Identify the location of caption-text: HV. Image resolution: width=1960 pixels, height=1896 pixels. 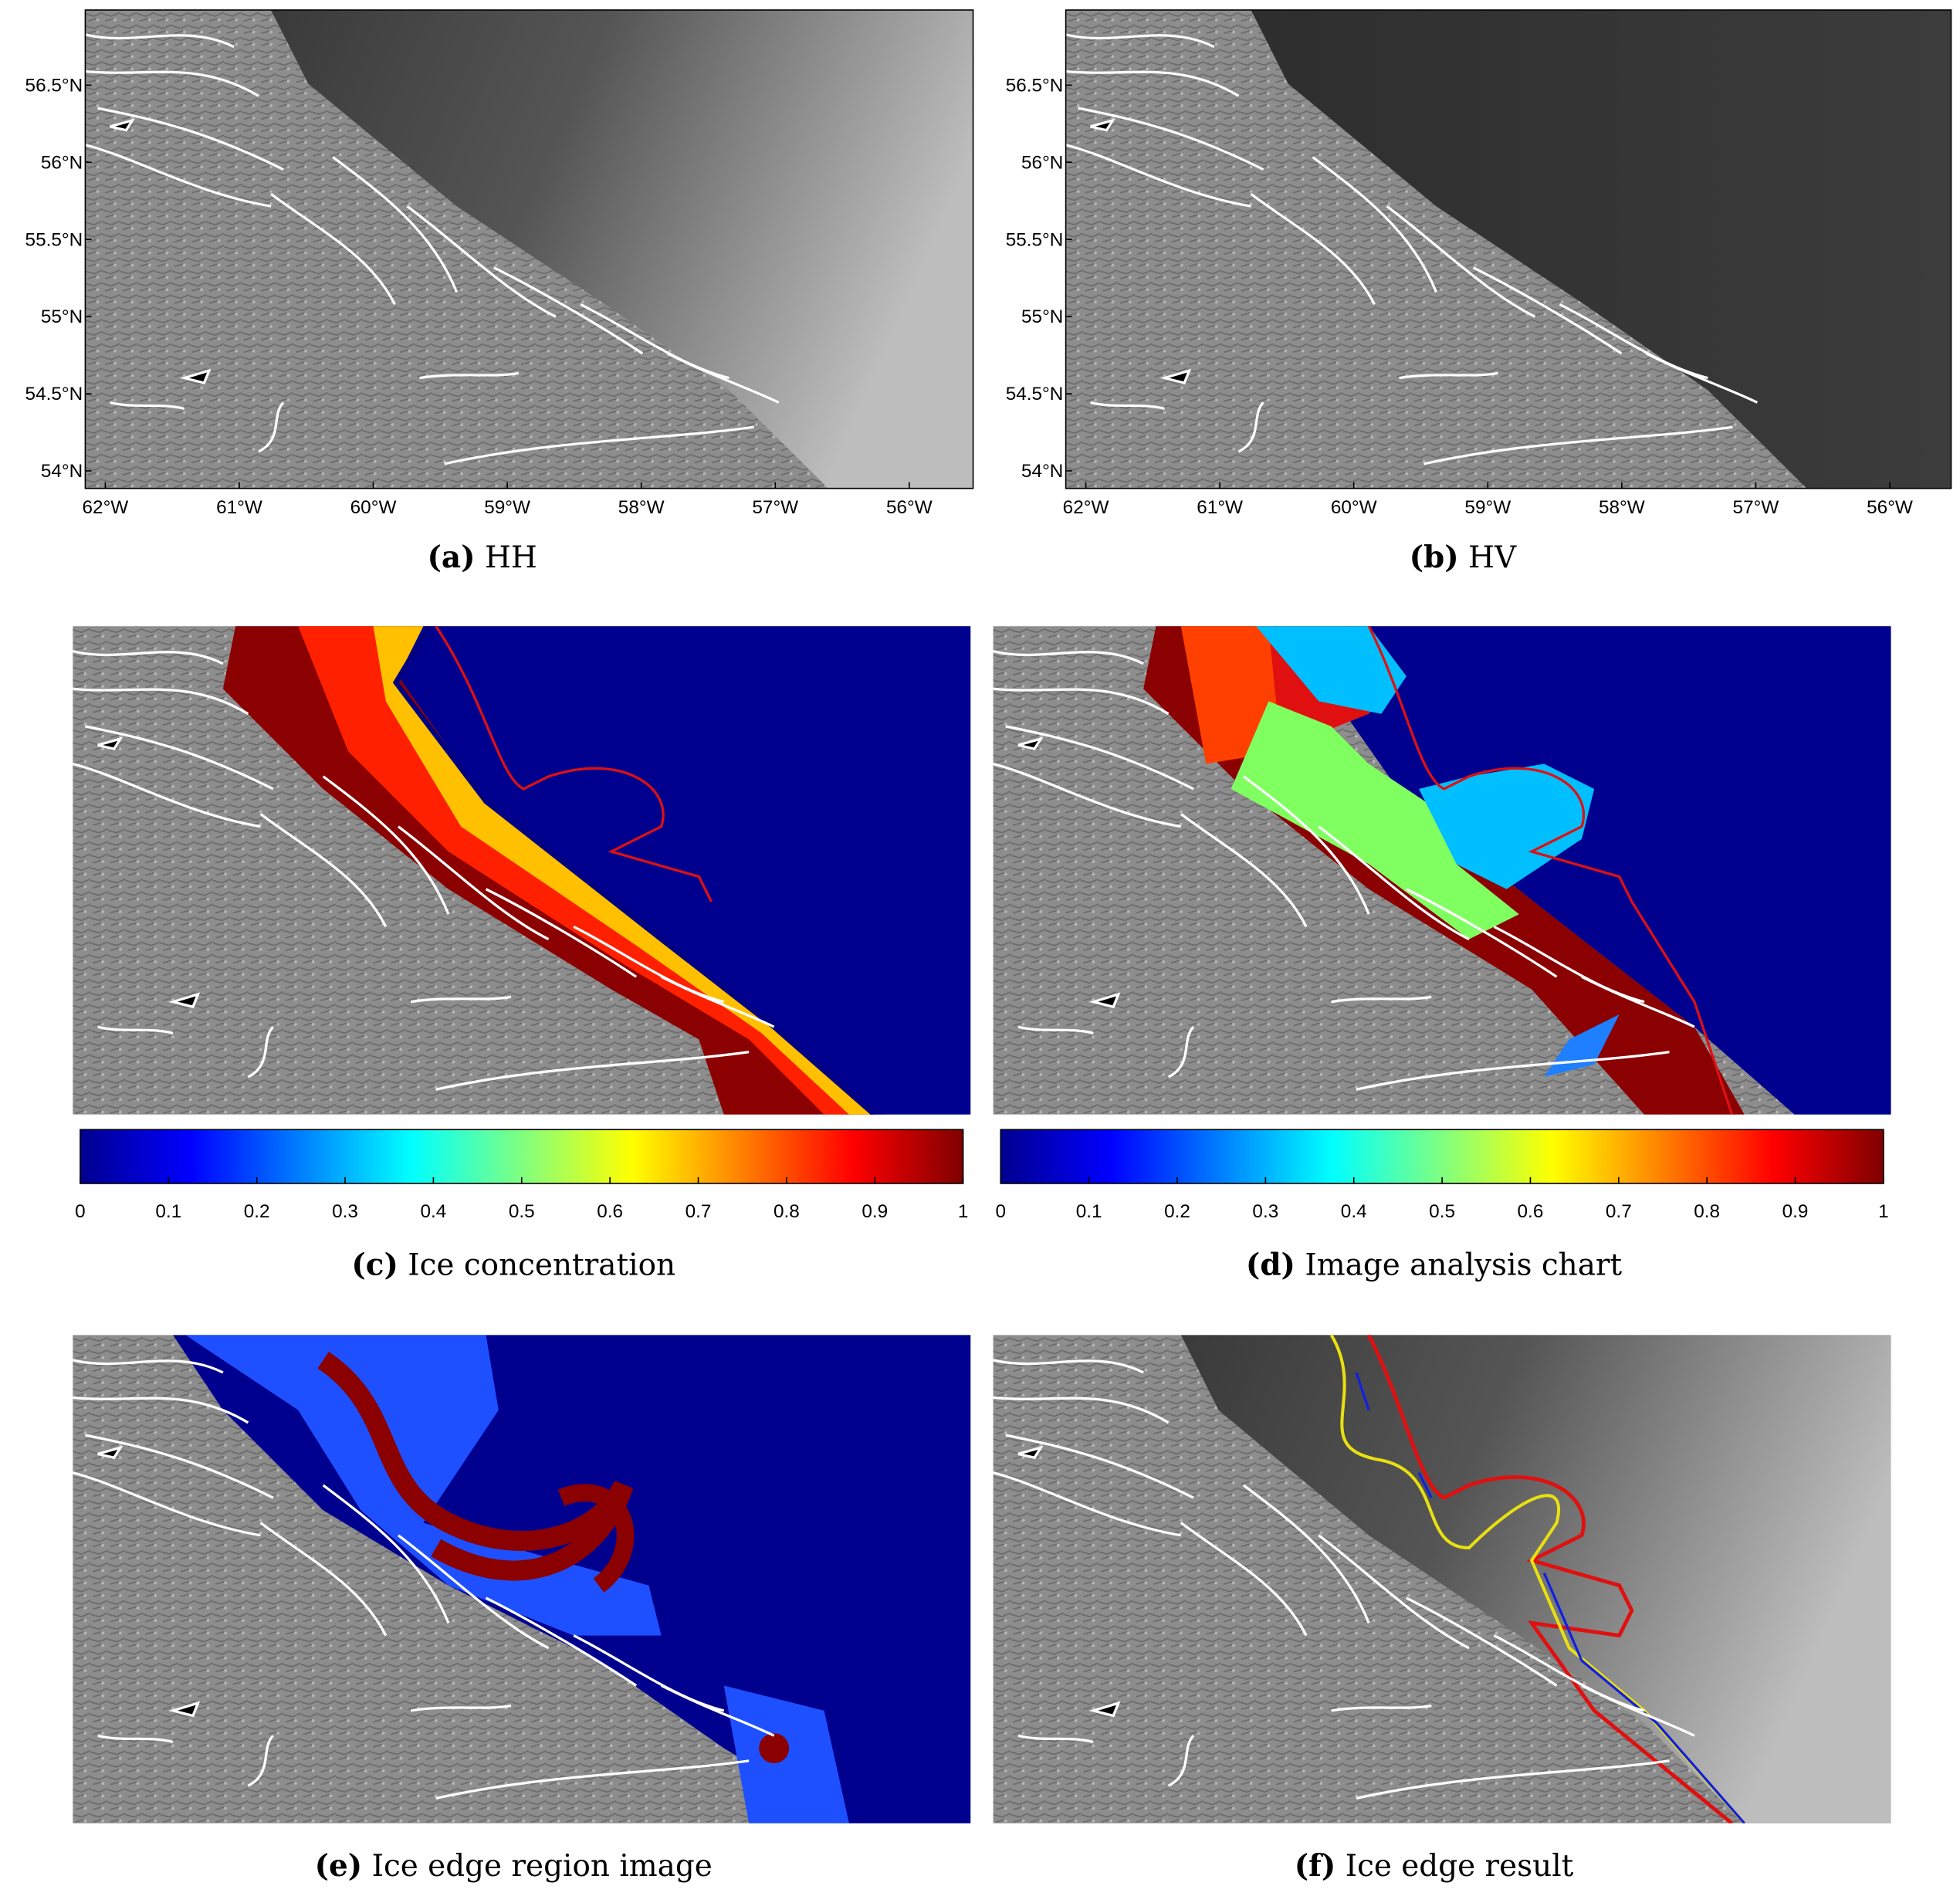
(1492, 557).